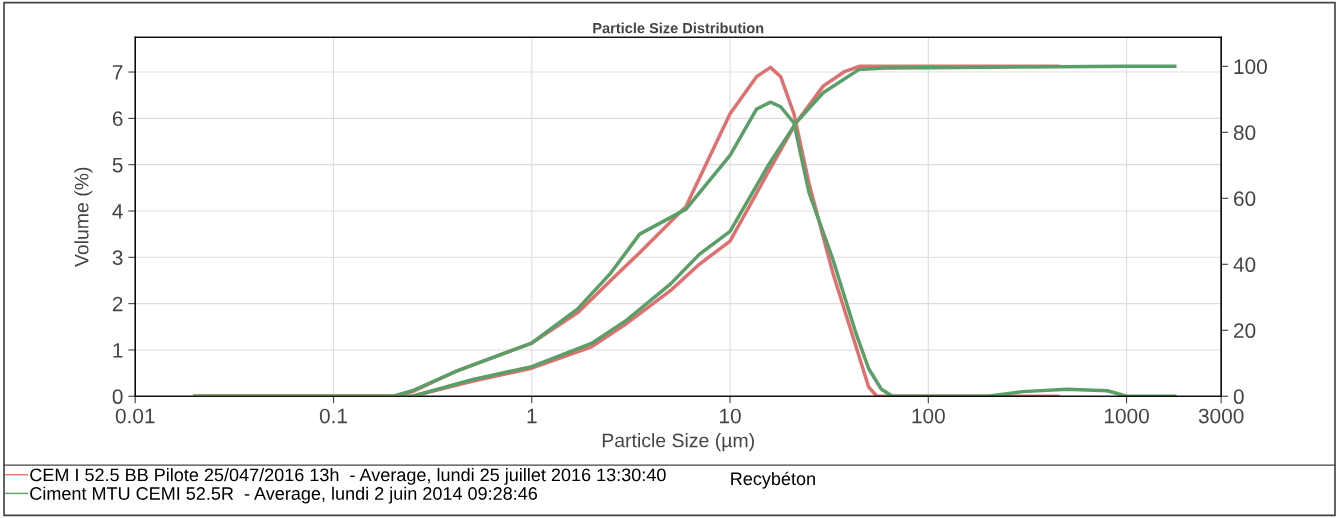 The image size is (1339, 518). Describe the element at coordinates (284, 495) in the screenshot. I see `legend-label: Ciment MTU CEMI 52.5R - Average, lundi 2 juin 2014 09:28:46` at that location.